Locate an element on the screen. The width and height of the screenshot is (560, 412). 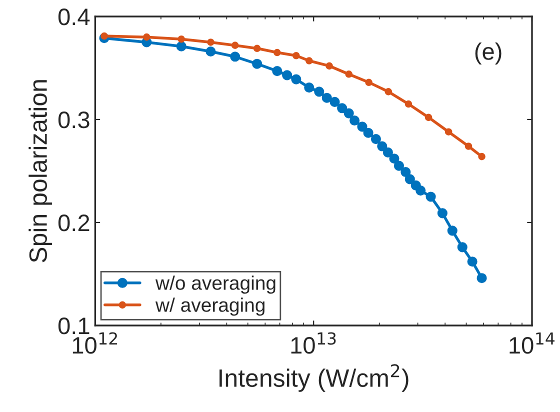
y-tick-label: 0.4 is located at coordinates (74, 17).